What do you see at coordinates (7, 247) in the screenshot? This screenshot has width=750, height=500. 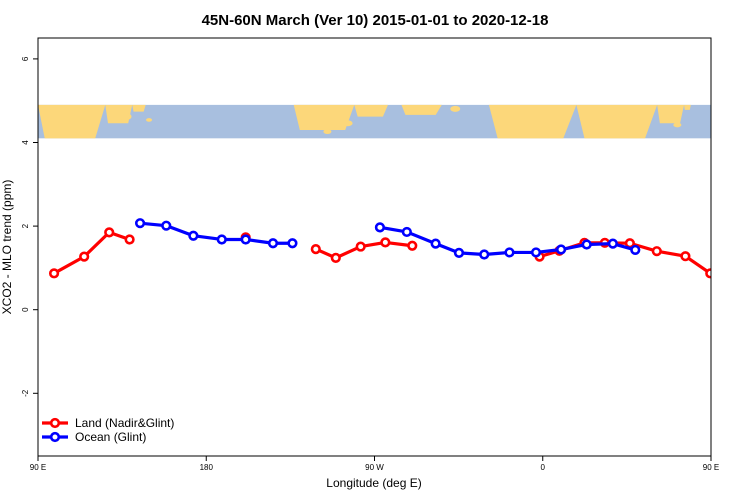 I see `y-axis-label: XCO2 - MLO trend (ppm)` at bounding box center [7, 247].